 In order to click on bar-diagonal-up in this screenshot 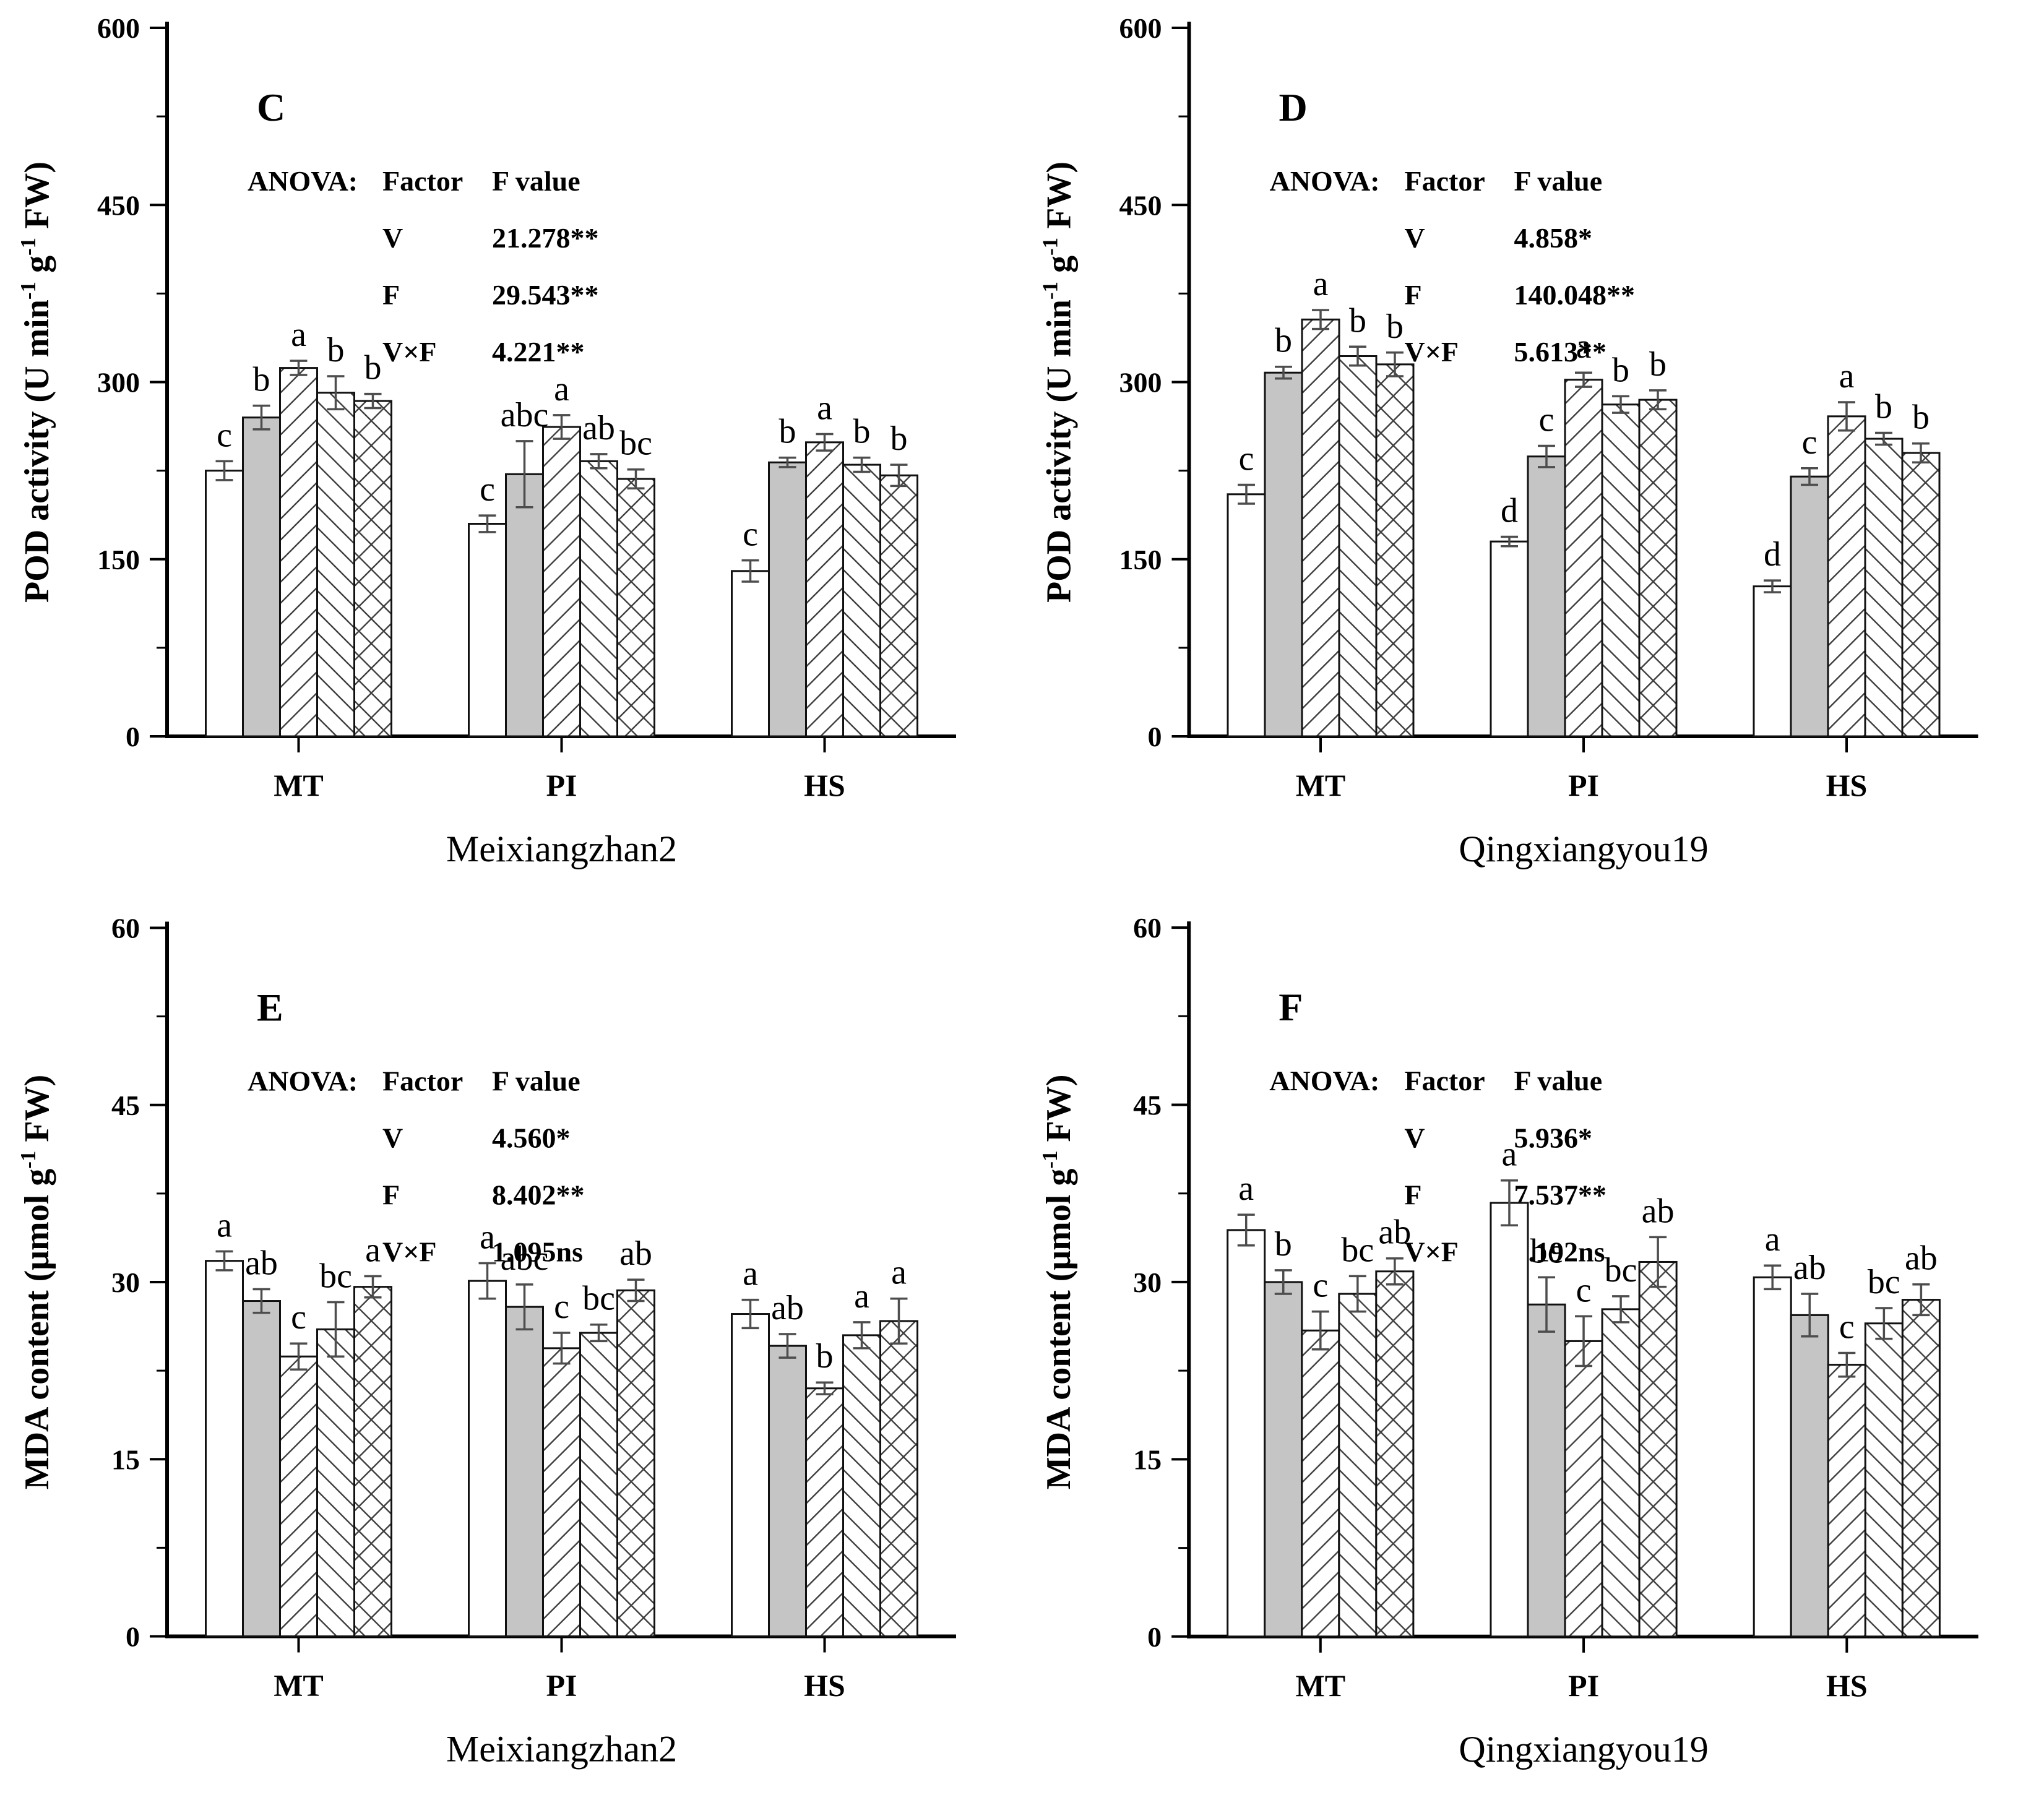, I will do `click(1583, 1489)`.